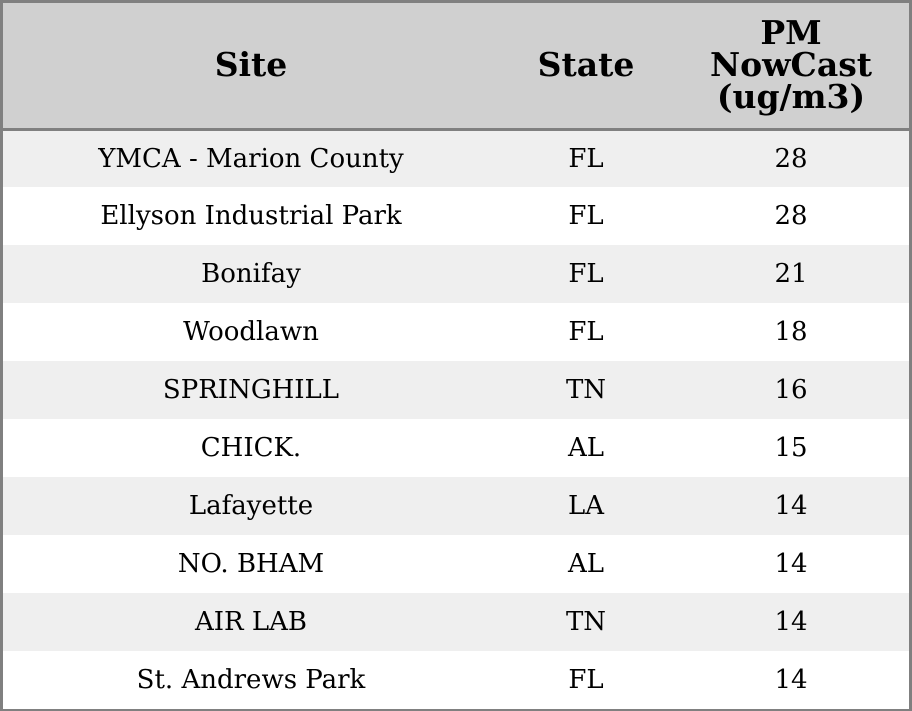 This screenshot has height=711, width=912. What do you see at coordinates (791, 97) in the screenshot?
I see `header-pm-line-3: (ug/m3)` at bounding box center [791, 97].